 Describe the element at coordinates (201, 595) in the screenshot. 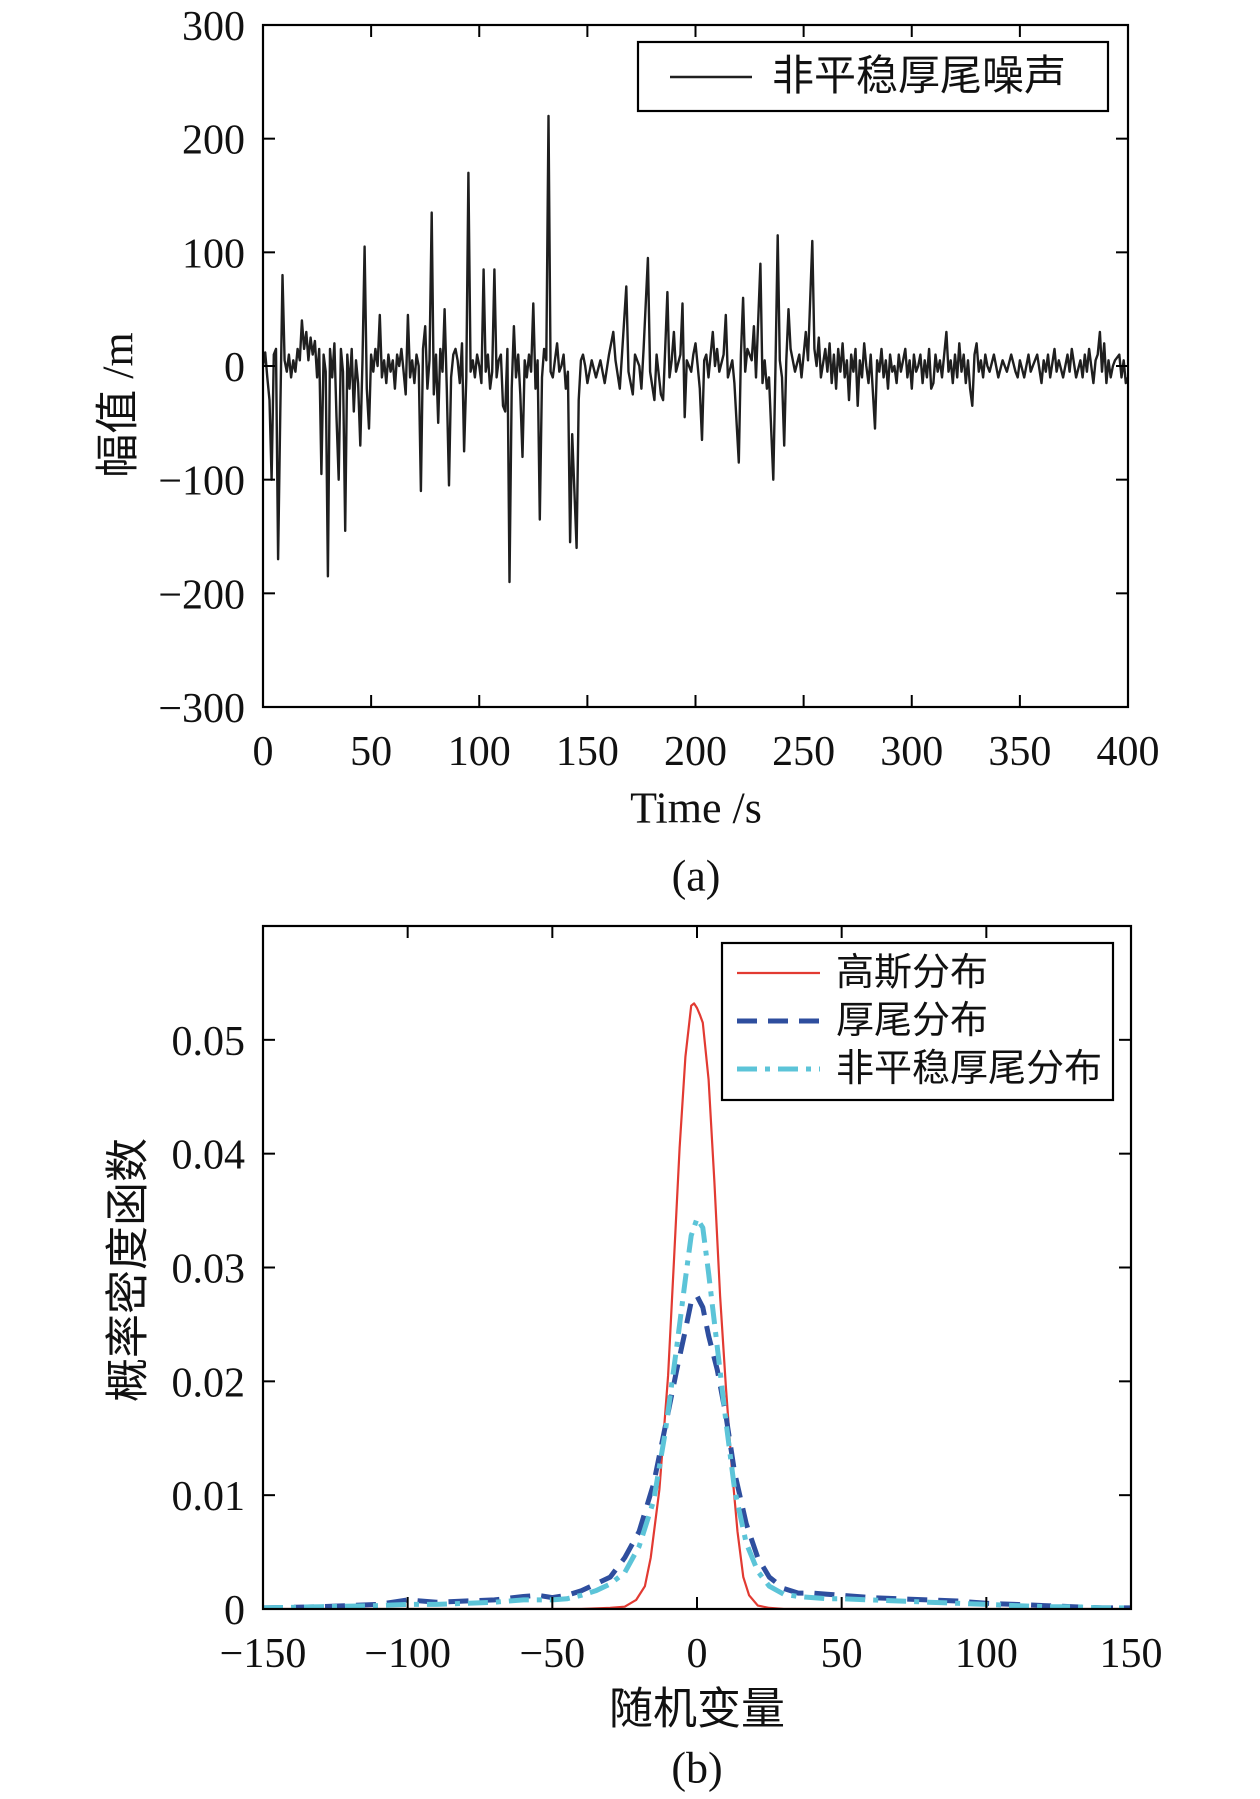

I see `y-tick-label: −200` at that location.